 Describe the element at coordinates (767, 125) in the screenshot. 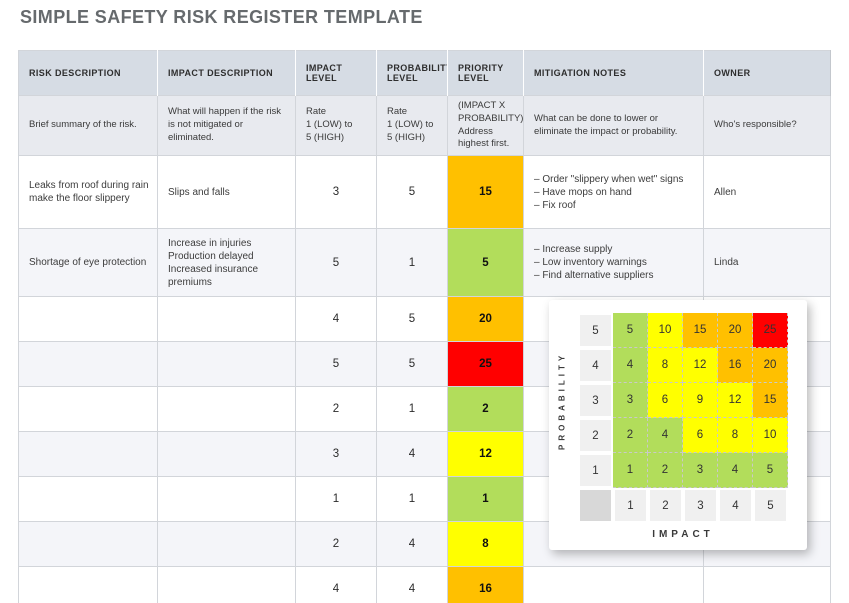

I see `hint-owner: Who's responsible?` at that location.